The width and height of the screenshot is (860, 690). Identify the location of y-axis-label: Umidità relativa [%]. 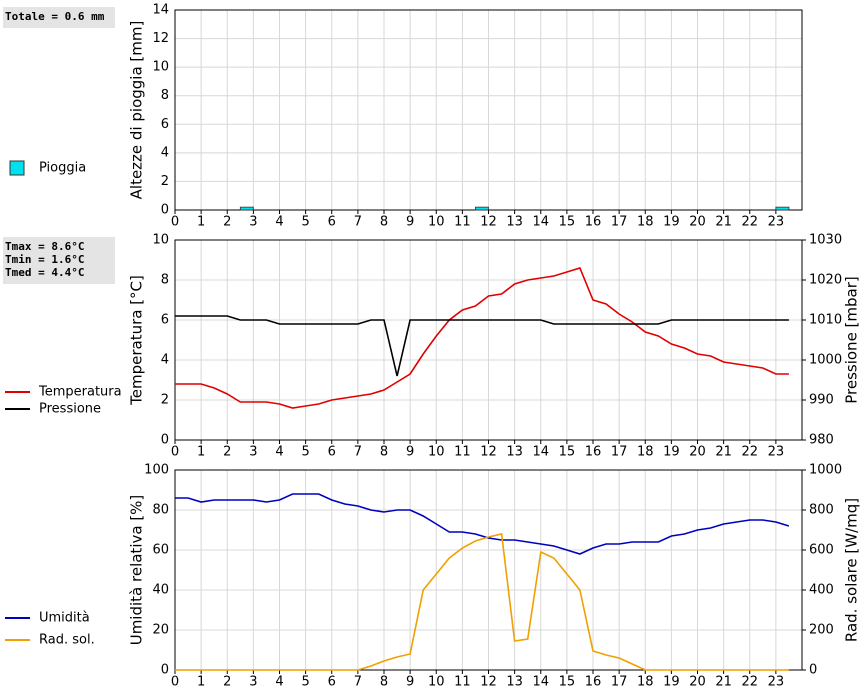
(137, 570).